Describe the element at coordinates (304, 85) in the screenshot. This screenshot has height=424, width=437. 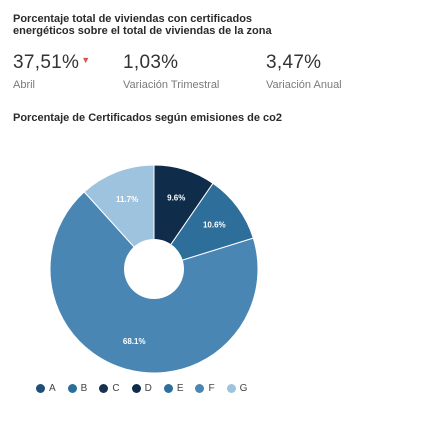
I see `kpi-annual-label: Variación Anual` at that location.